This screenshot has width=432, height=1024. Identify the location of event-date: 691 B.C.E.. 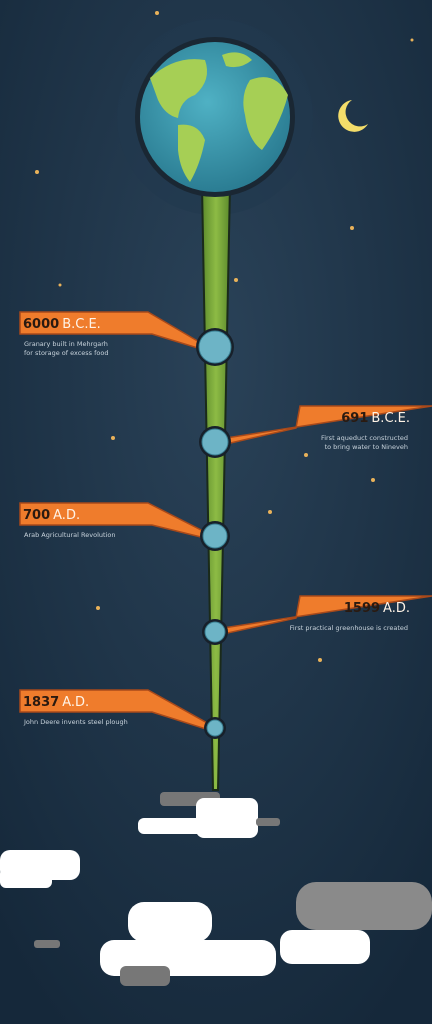
(375, 418).